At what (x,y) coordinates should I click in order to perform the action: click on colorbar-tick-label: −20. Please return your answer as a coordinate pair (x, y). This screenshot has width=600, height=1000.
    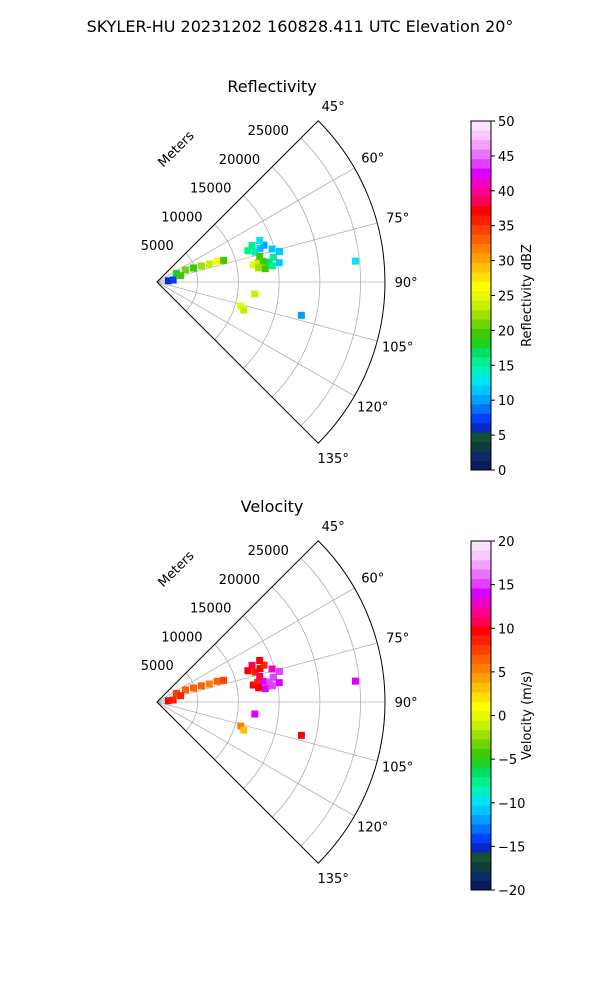
    Looking at the image, I should click on (511, 891).